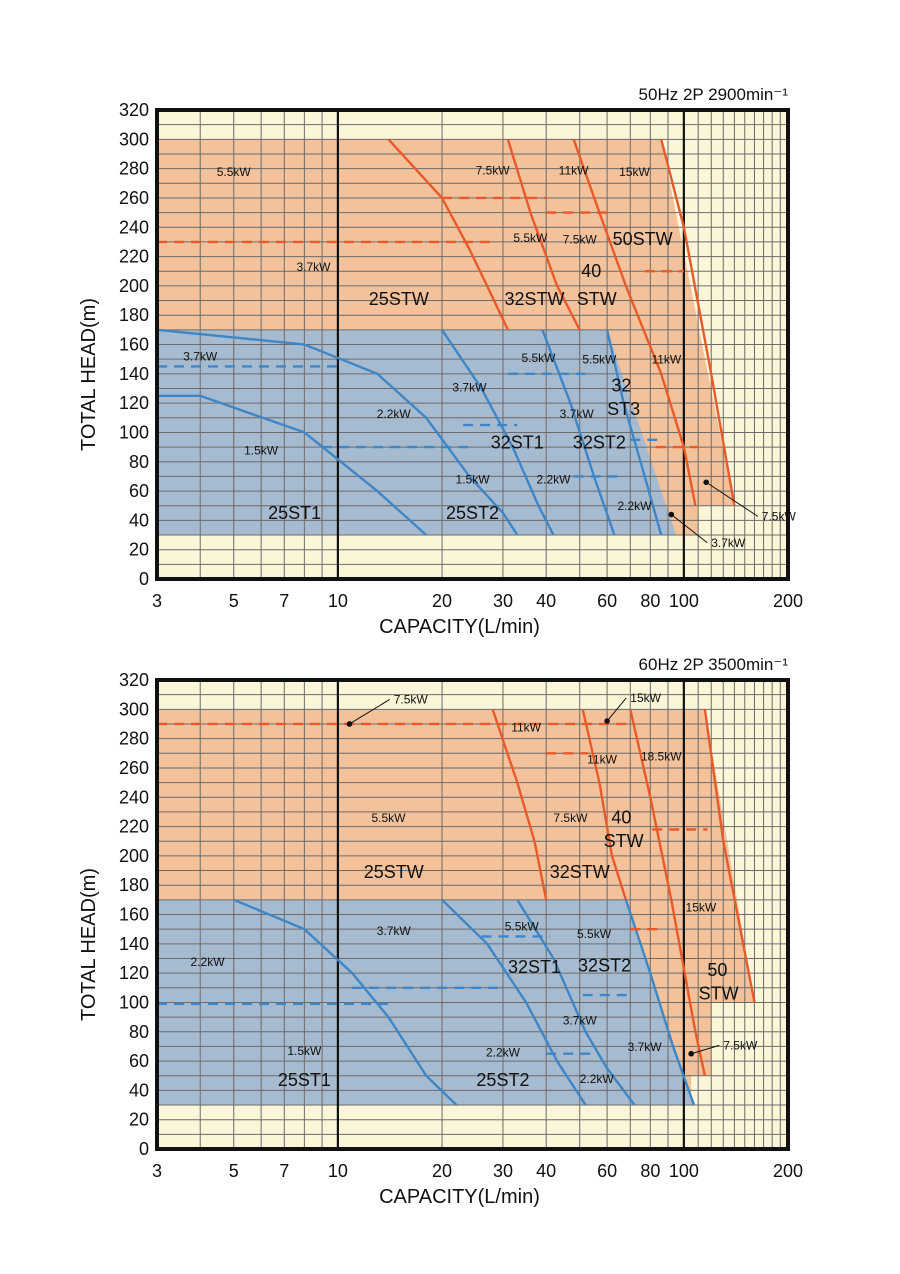  I want to click on x-tick-label: 7, so click(284, 601).